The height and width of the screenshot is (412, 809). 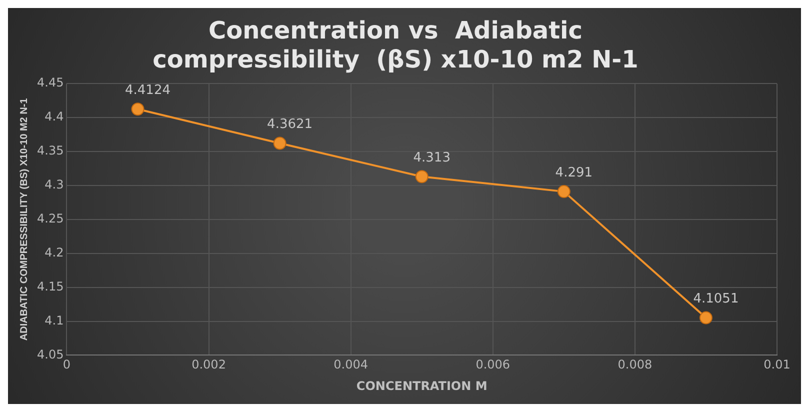 I want to click on y-tick-label: 4.45, so click(x=50, y=83).